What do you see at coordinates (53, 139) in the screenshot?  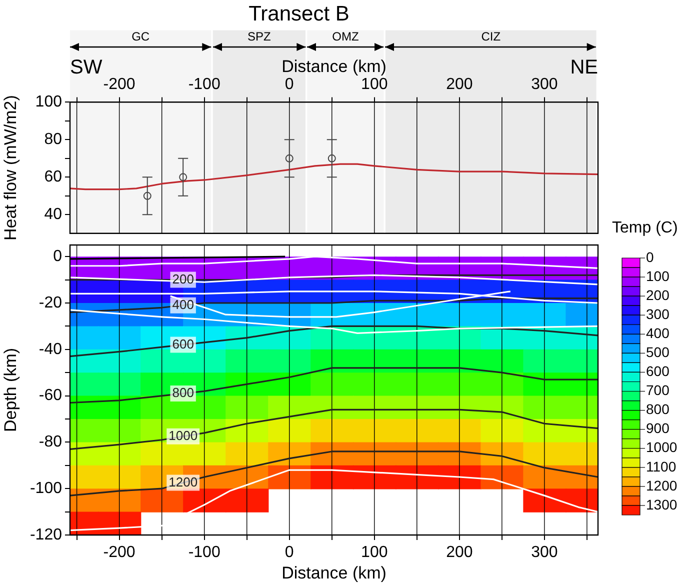 I see `y-tick-label: 80` at bounding box center [53, 139].